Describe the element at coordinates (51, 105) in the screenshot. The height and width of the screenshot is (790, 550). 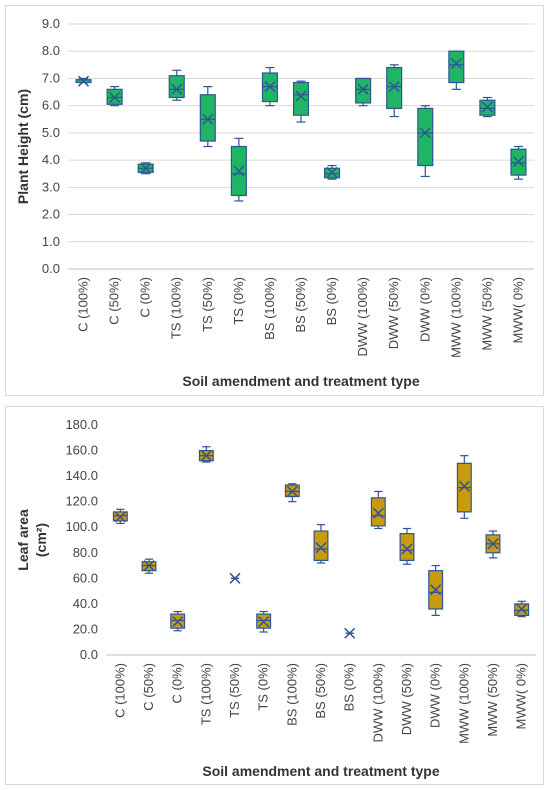
I see `y-tick-label: 6.0` at that location.